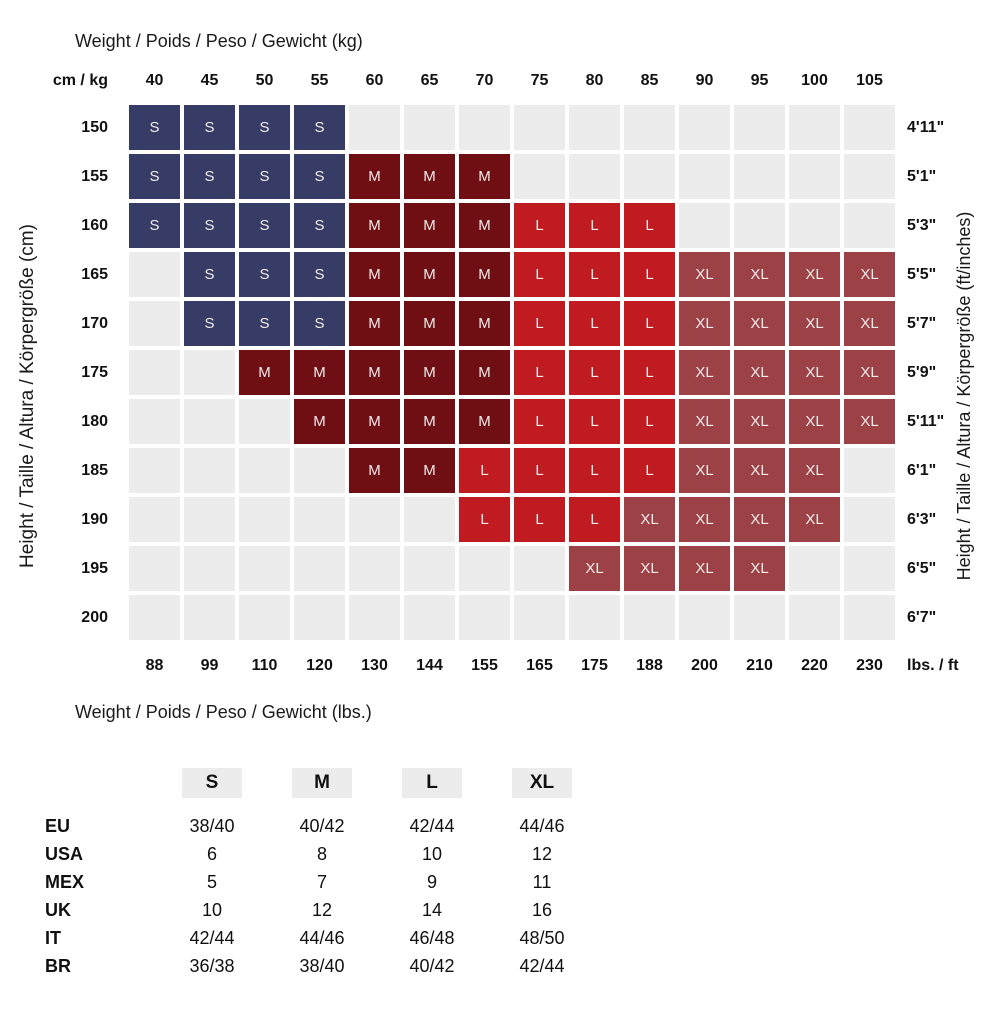 The width and height of the screenshot is (1003, 1024). Describe the element at coordinates (926, 421) in the screenshot. I see `height-ft-label: 5'11"` at that location.